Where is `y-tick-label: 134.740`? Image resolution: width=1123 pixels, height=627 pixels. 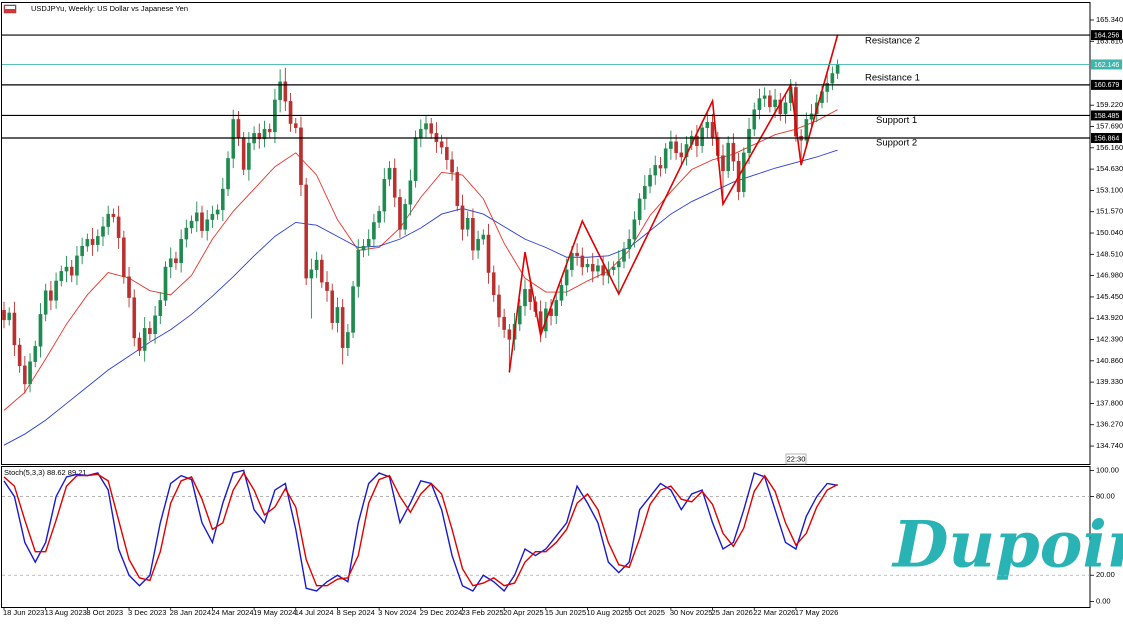 y-tick-label: 134.740 is located at coordinates (1109, 445).